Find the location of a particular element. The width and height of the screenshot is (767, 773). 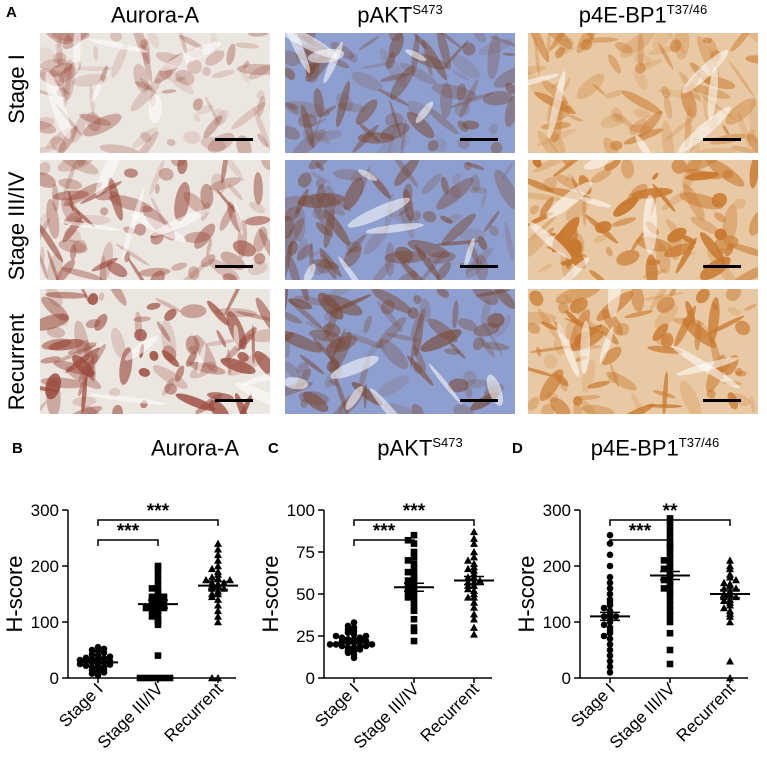

y-tick-label: 75 is located at coordinates (305, 552).